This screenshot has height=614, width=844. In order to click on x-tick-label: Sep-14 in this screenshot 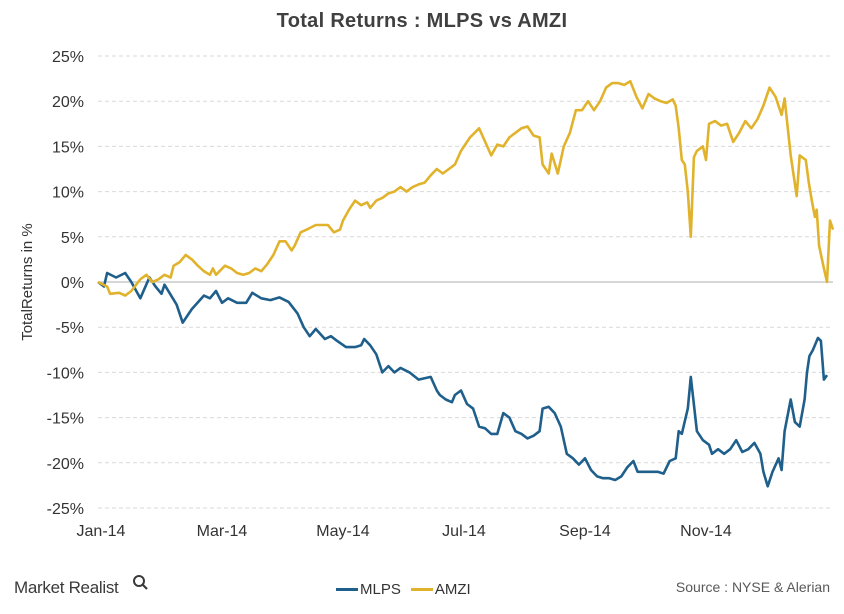, I will do `click(585, 531)`.